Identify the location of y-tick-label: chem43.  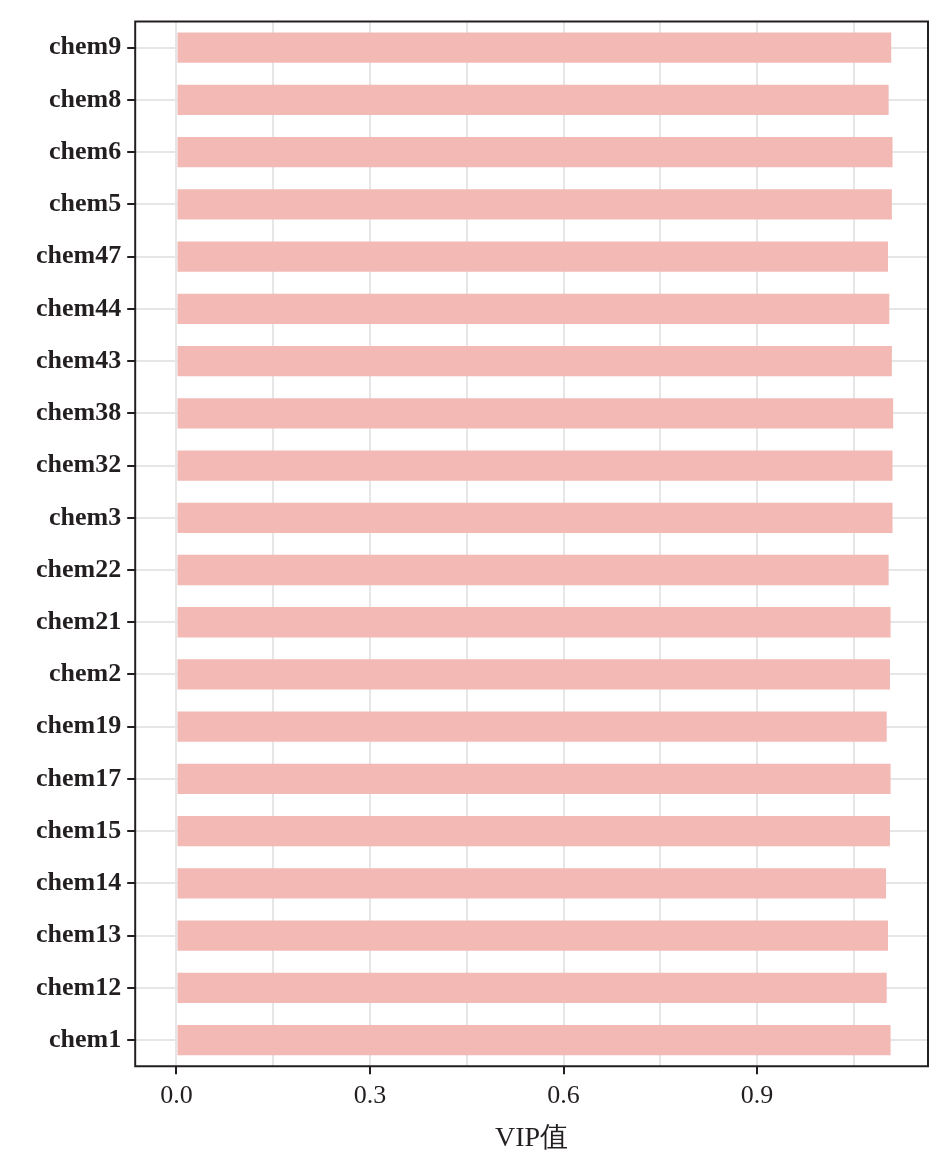
(79, 359).